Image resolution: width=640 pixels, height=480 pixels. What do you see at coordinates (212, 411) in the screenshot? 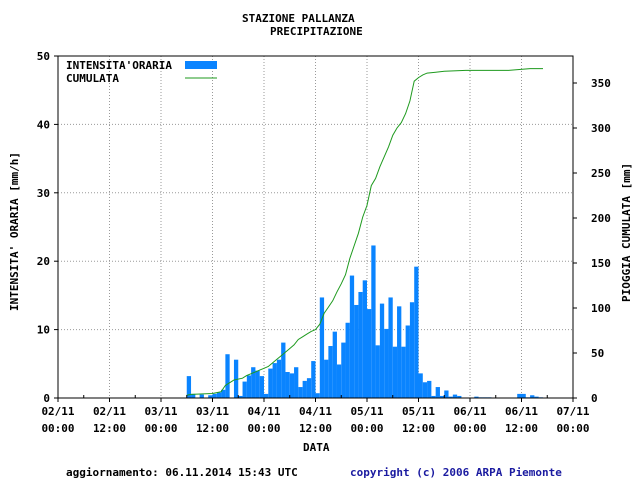
I see `x-tick-date: 03/11` at bounding box center [212, 411].